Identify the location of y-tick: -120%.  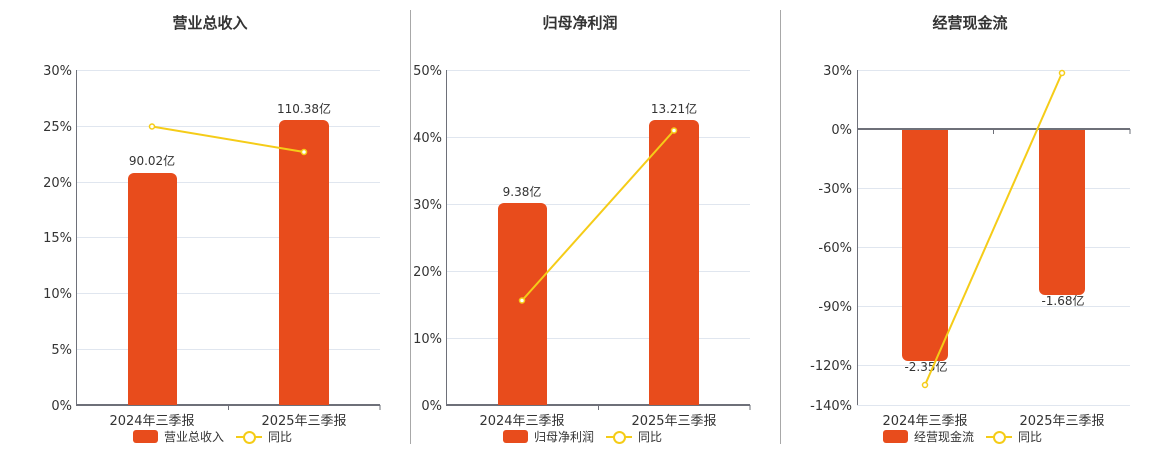
(831, 366).